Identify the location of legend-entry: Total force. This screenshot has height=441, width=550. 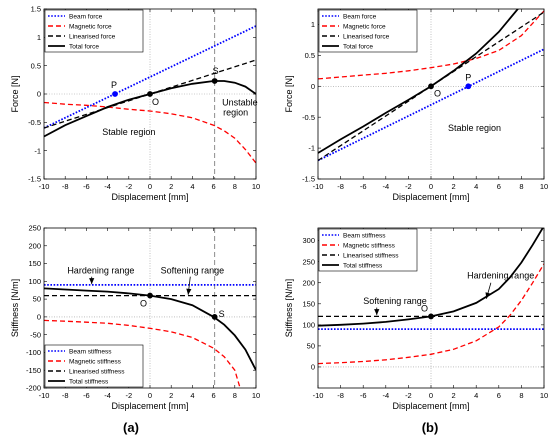
(84, 46).